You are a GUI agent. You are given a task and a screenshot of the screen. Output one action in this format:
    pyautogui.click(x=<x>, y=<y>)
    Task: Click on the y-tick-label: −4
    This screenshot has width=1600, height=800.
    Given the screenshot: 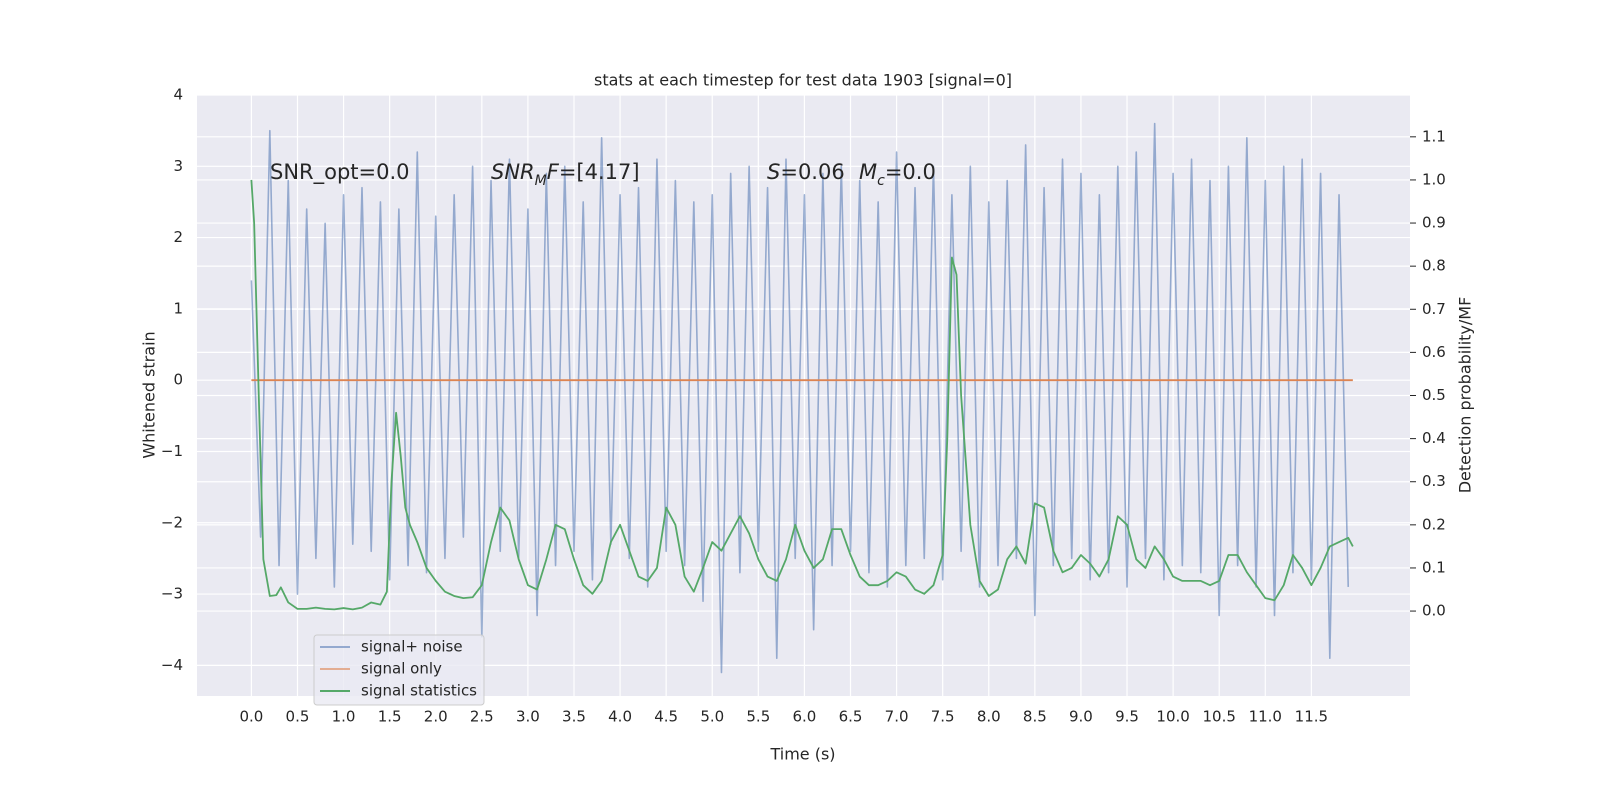 What is the action you would take?
    pyautogui.click(x=172, y=665)
    